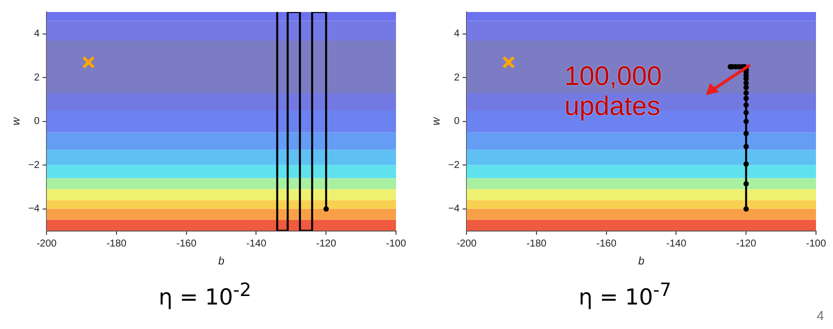 The image size is (833, 329). I want to click on text: 4, so click(820, 315).